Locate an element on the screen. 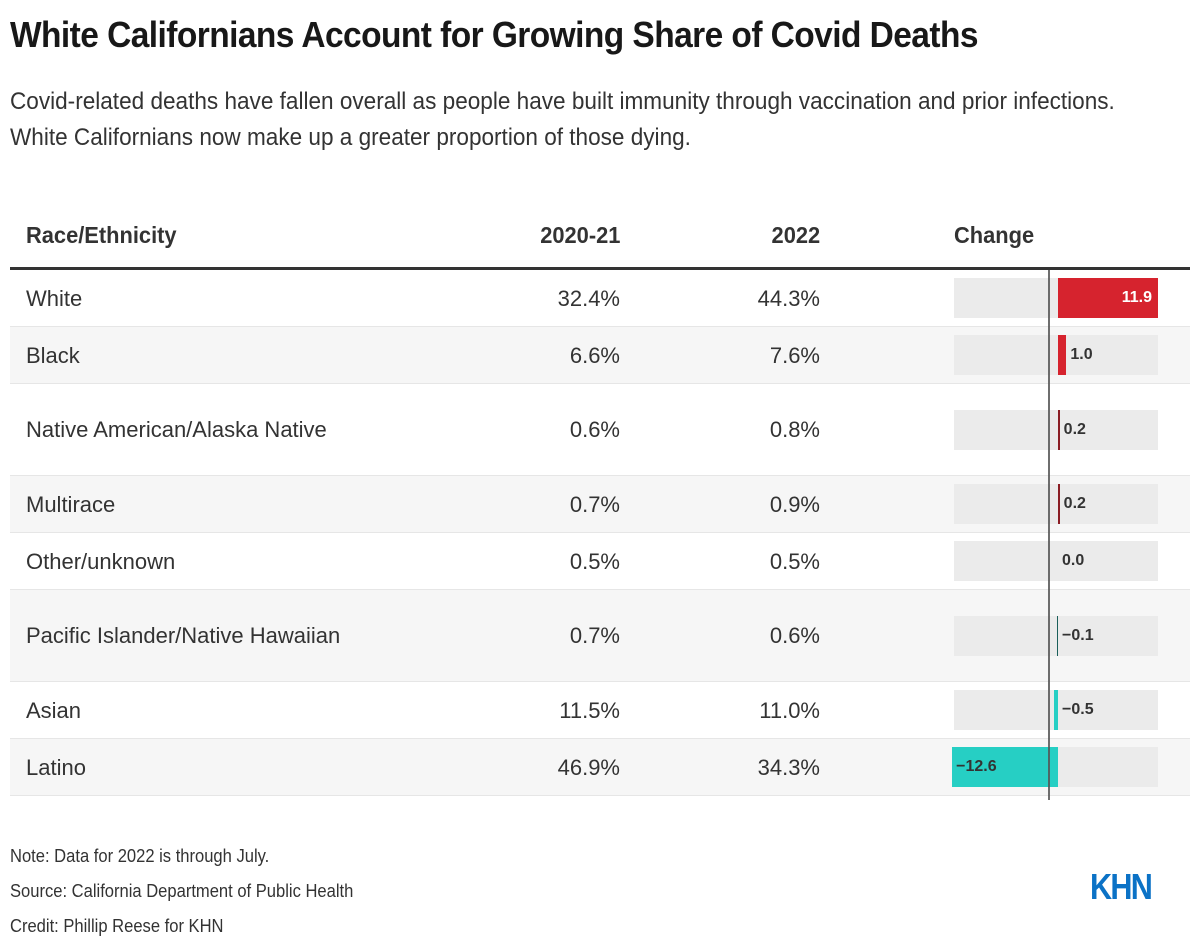  change-value-label: −12.6 is located at coordinates (976, 766).